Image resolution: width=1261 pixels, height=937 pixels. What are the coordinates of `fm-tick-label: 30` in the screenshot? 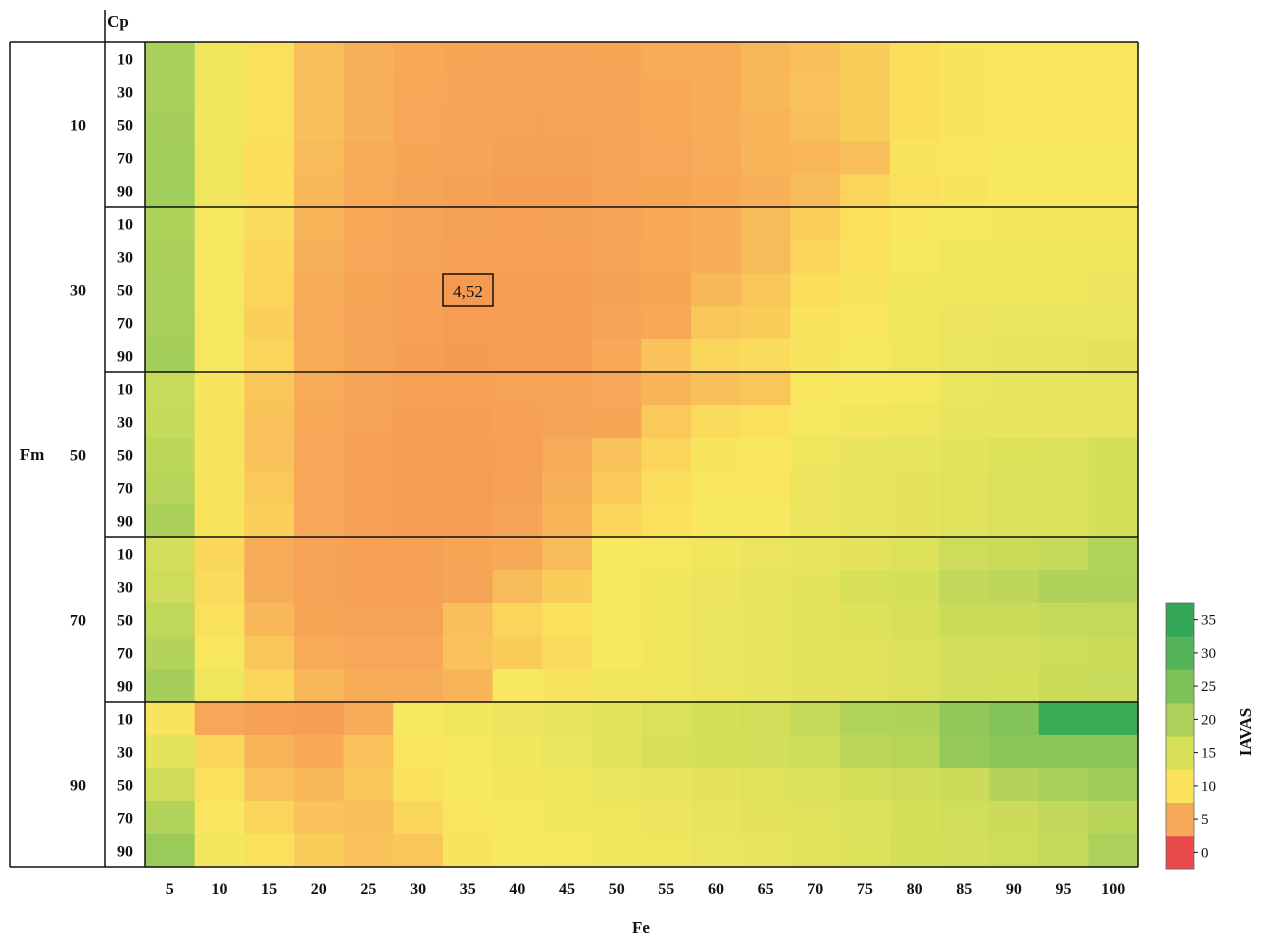 It's located at (78, 291).